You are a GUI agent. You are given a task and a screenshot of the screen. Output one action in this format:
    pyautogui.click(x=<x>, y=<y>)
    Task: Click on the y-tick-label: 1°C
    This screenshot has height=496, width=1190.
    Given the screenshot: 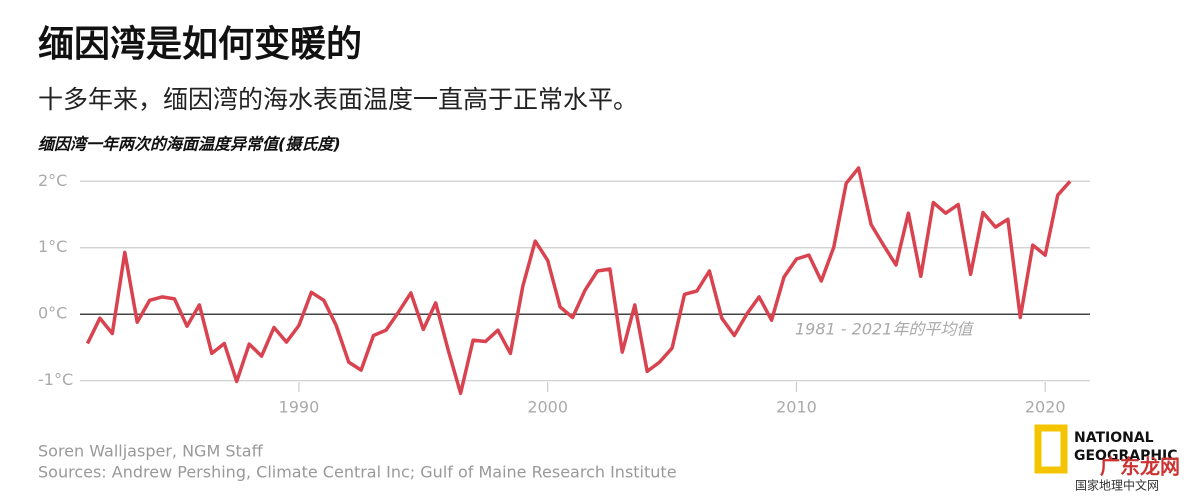 What is the action you would take?
    pyautogui.click(x=52, y=246)
    